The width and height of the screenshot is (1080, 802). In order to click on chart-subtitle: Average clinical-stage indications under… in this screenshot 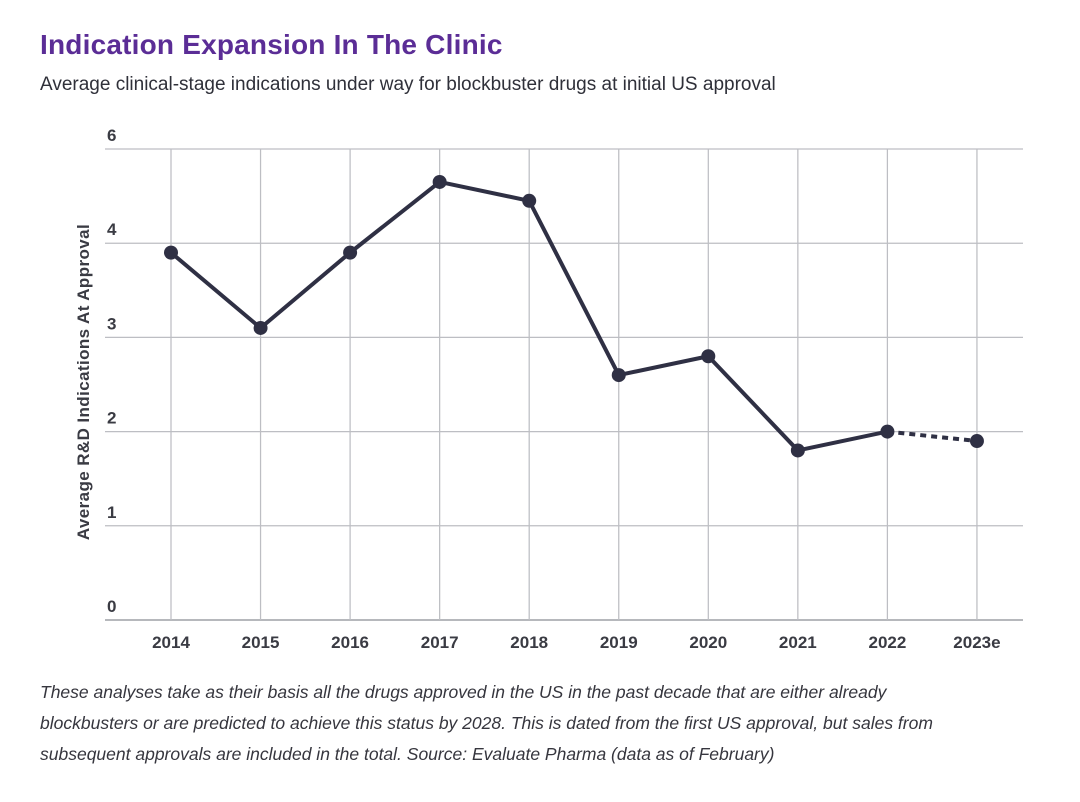, I will do `click(408, 84)`.